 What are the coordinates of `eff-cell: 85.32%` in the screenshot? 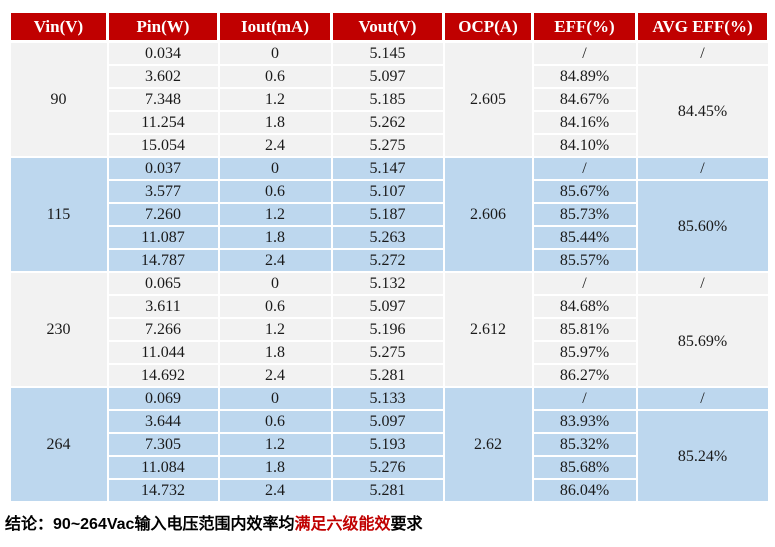 It's located at (584, 444).